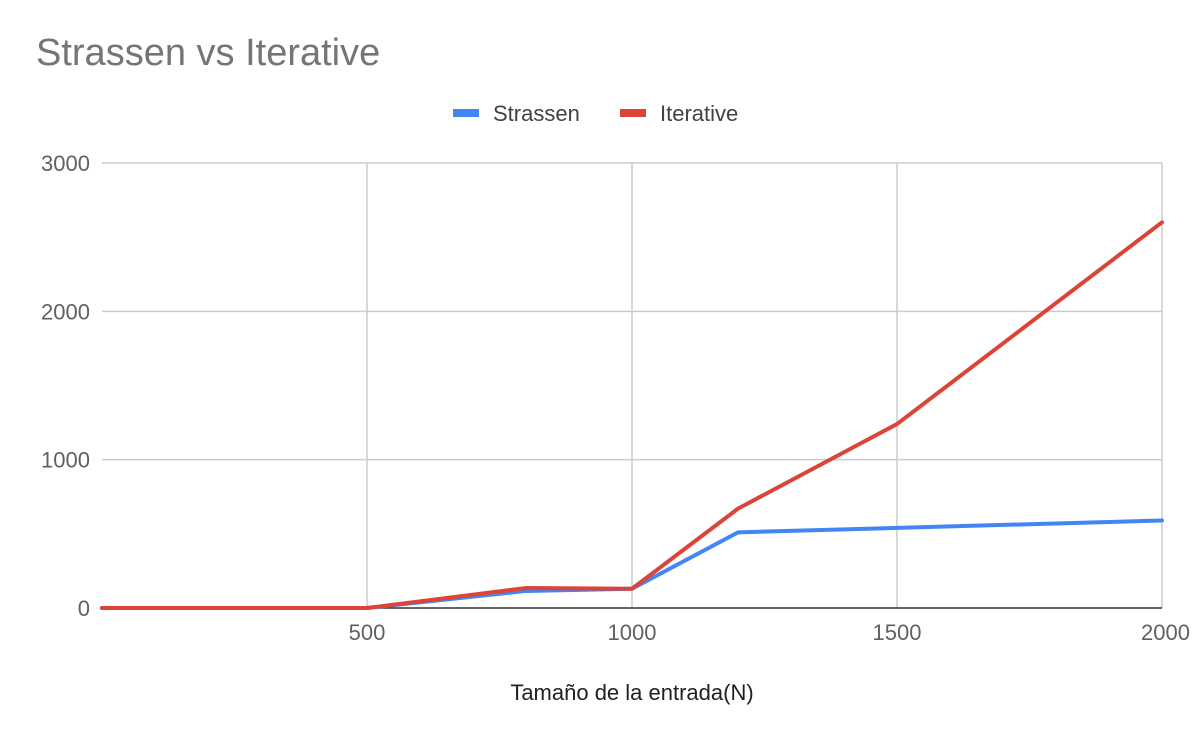 Image resolution: width=1200 pixels, height=742 pixels. Describe the element at coordinates (632, 632) in the screenshot. I see `x-tick-label: 1000` at that location.